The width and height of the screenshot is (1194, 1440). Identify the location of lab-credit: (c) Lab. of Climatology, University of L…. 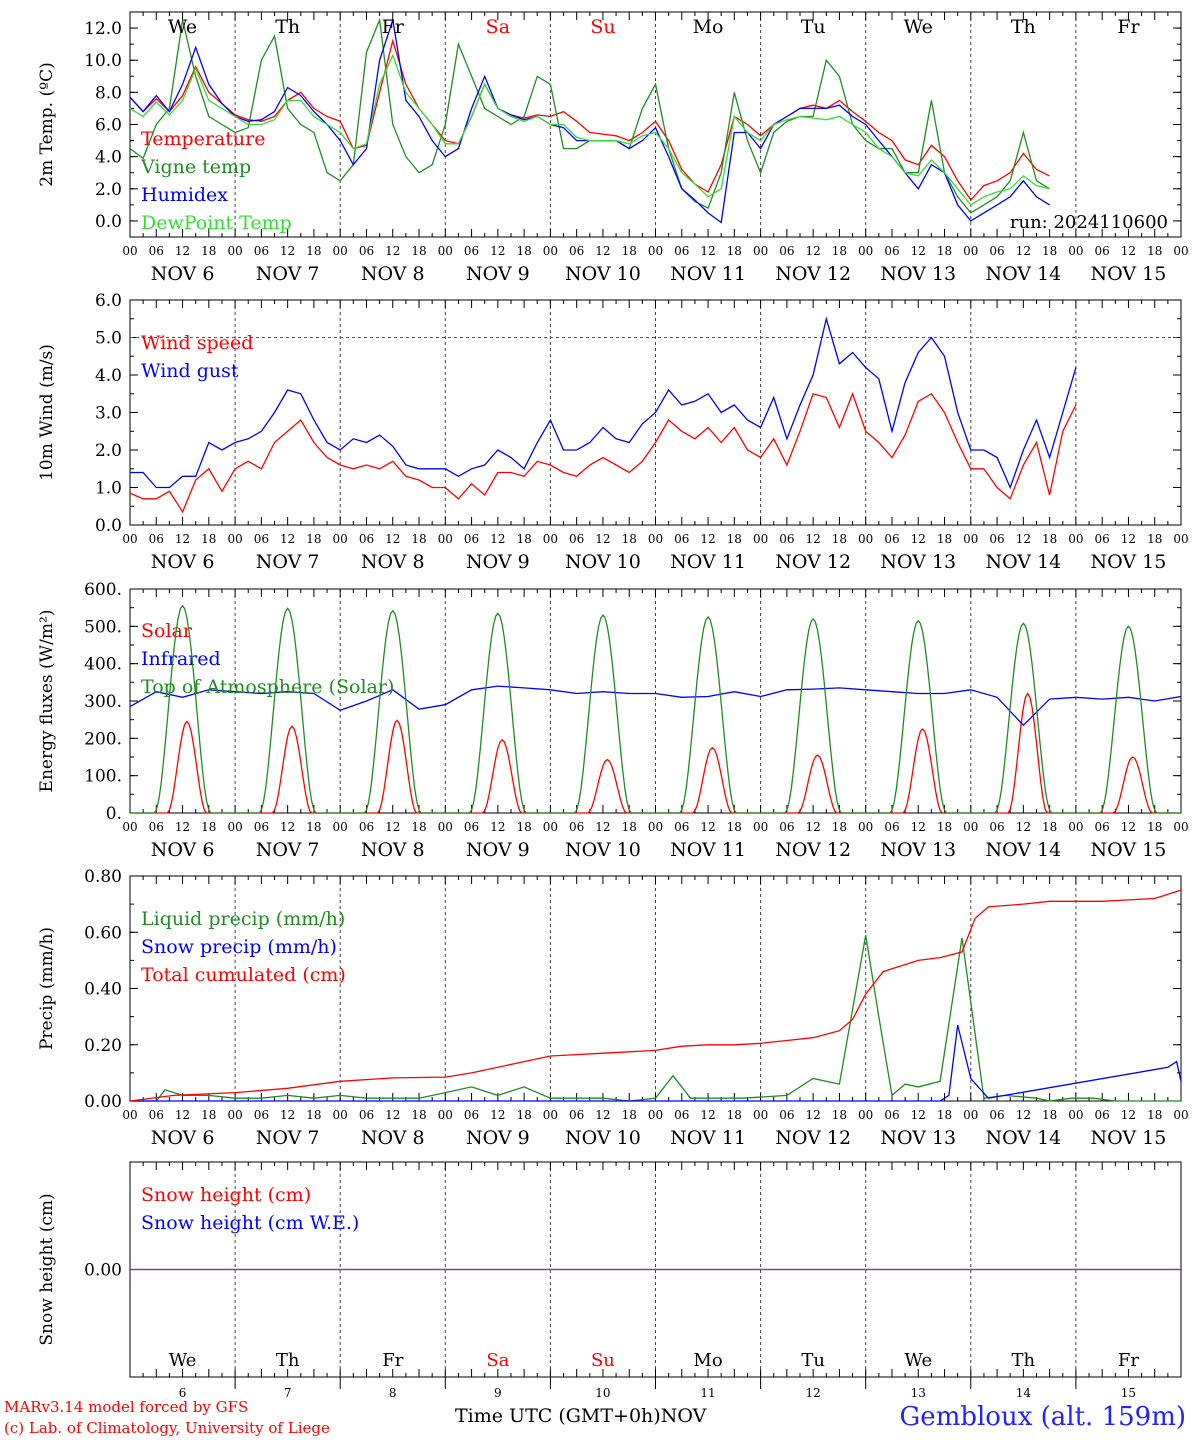
(167, 1428).